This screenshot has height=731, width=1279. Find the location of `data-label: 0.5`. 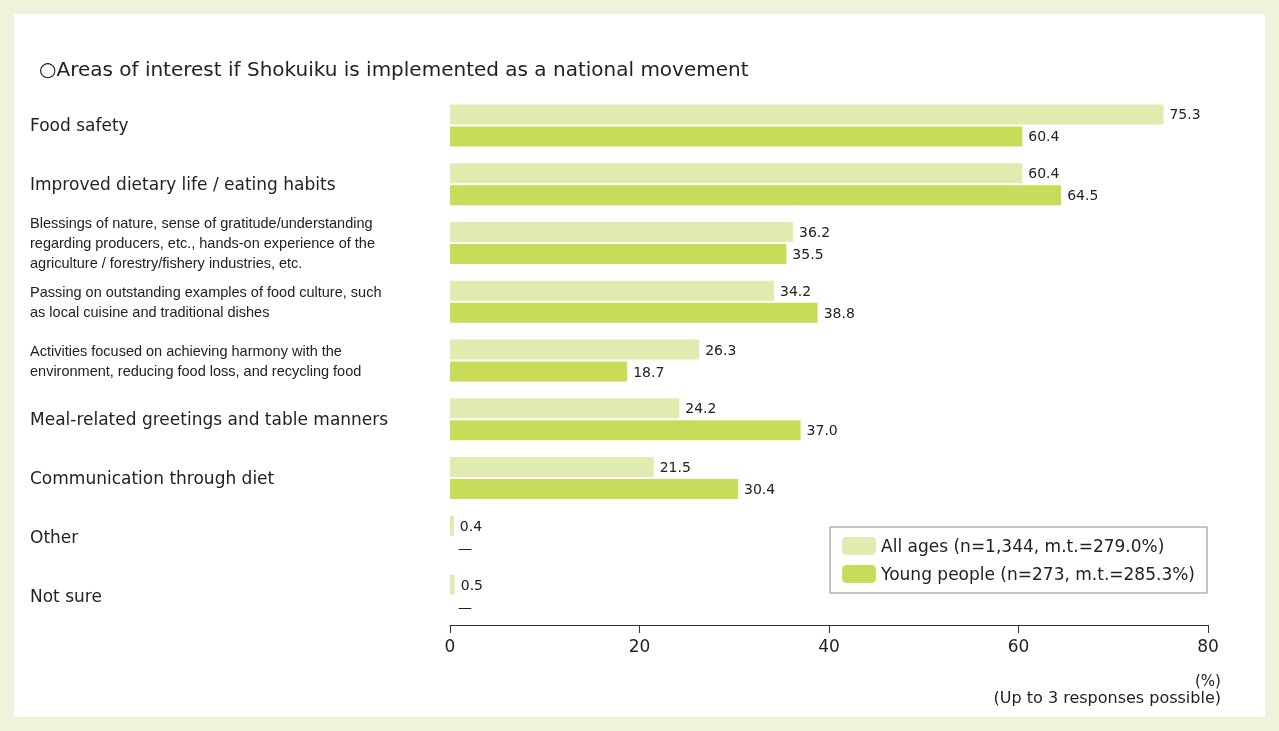

data-label: 0.5 is located at coordinates (471, 584).